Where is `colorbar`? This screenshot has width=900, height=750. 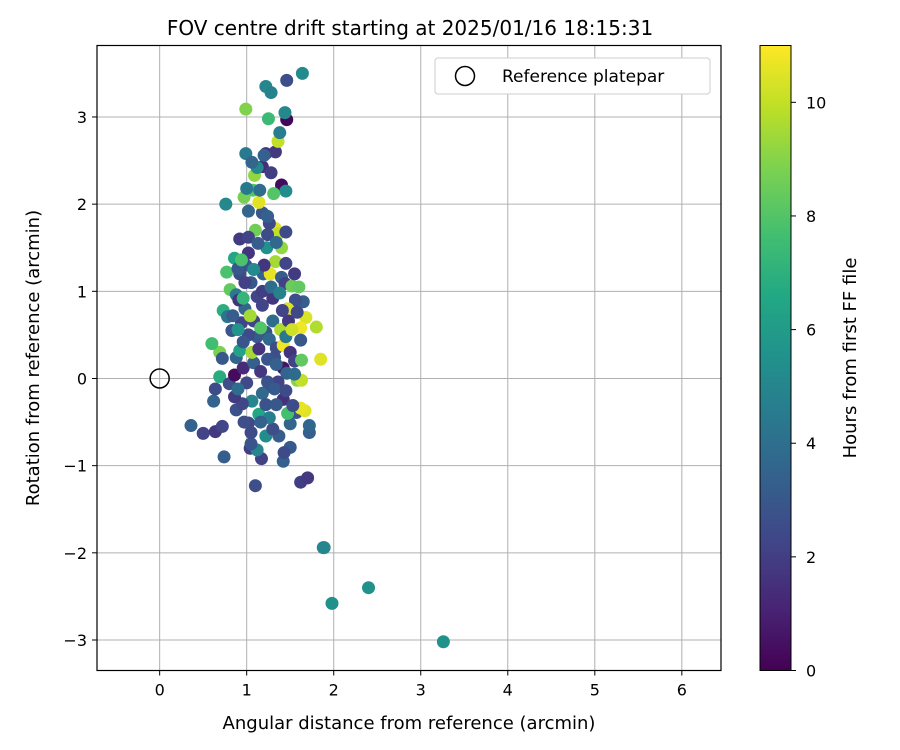
colorbar is located at coordinates (775, 358).